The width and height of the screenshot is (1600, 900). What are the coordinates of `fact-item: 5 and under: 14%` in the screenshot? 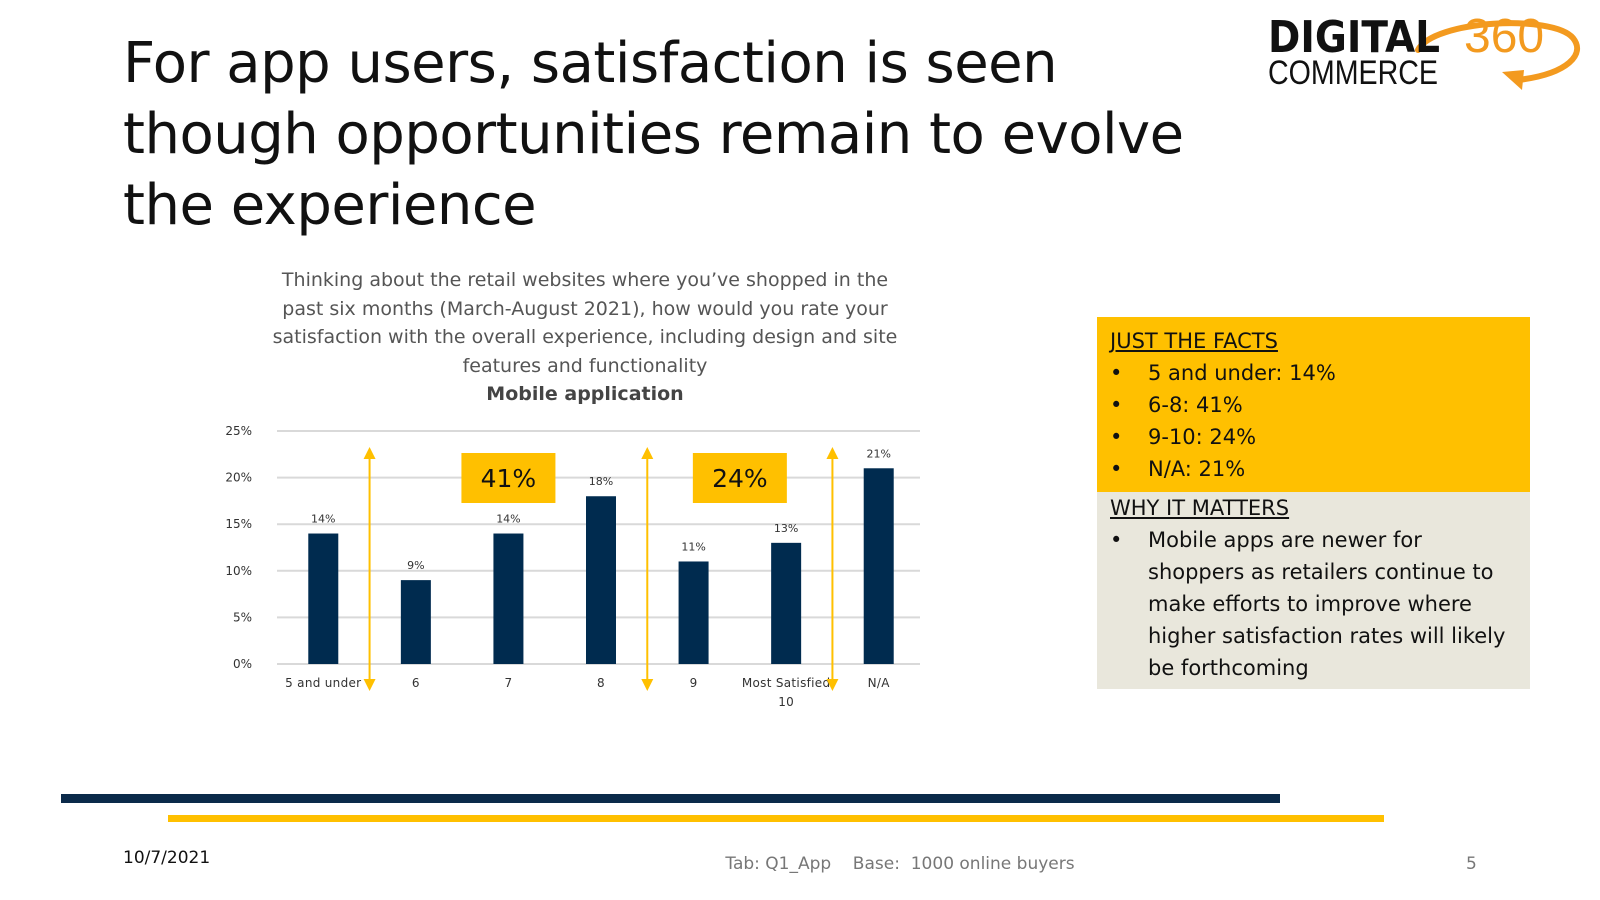 It's located at (1313, 373).